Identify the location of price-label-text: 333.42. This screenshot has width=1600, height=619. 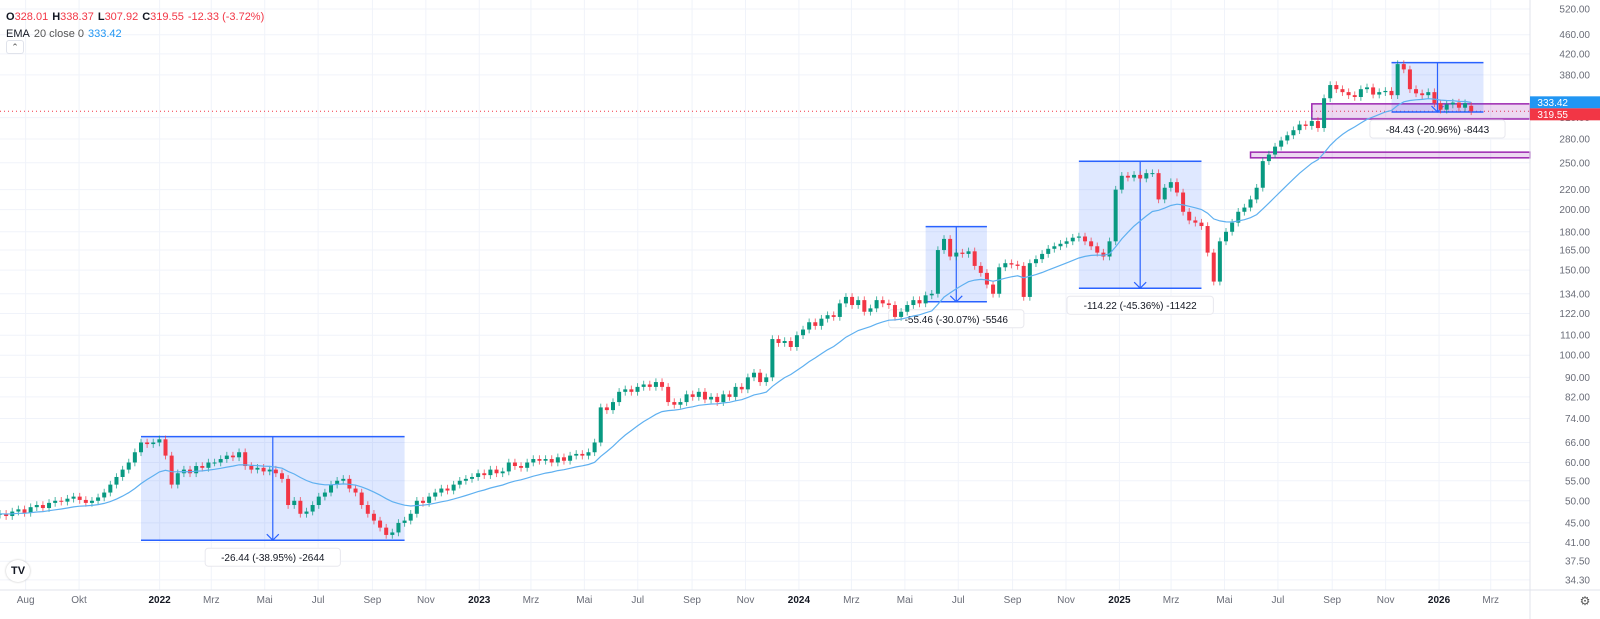
(1552, 103).